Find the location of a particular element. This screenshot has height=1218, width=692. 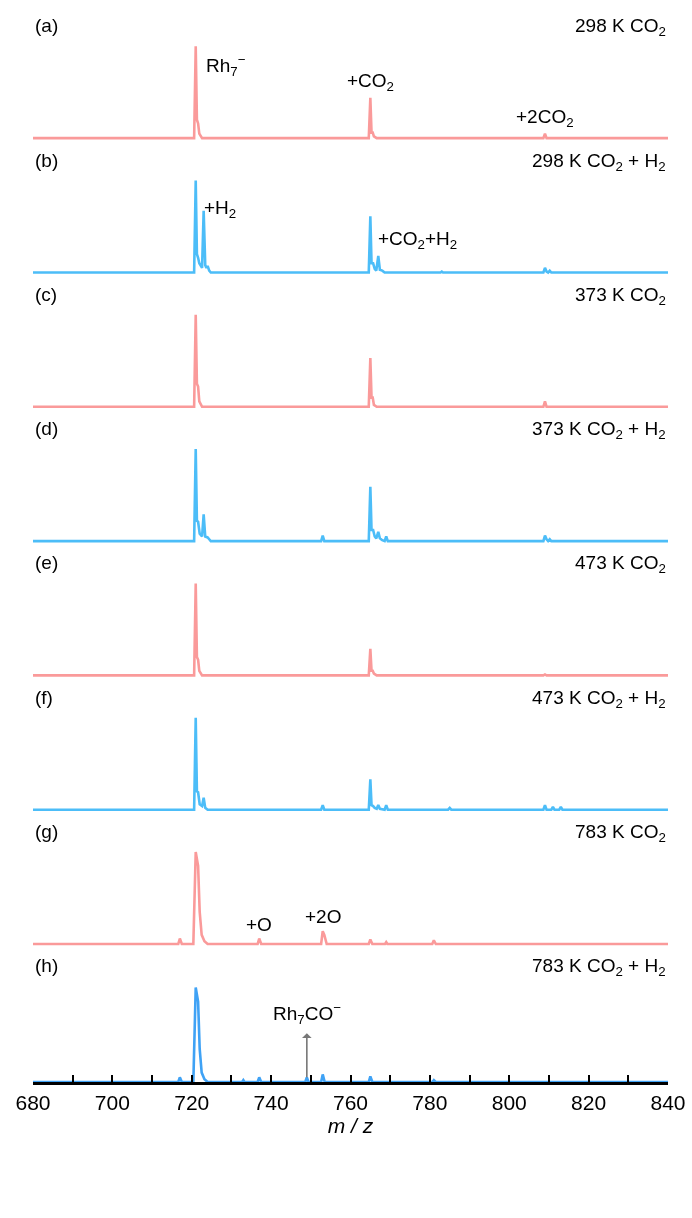

text: (a) is located at coordinates (47, 25).